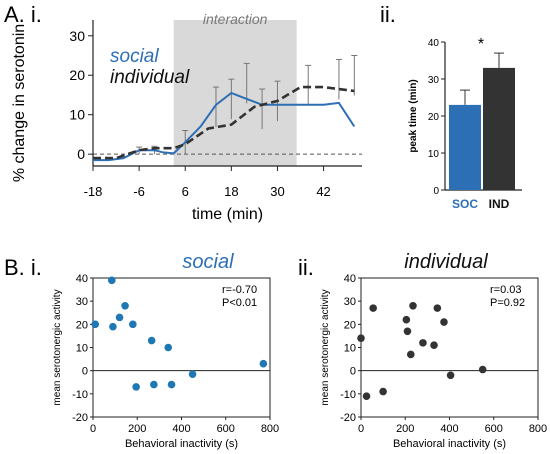 This screenshot has height=454, width=550. I want to click on peak-time-chart: 0 10 20 30 40 SOC IND * peak time (min), so click(465, 123).